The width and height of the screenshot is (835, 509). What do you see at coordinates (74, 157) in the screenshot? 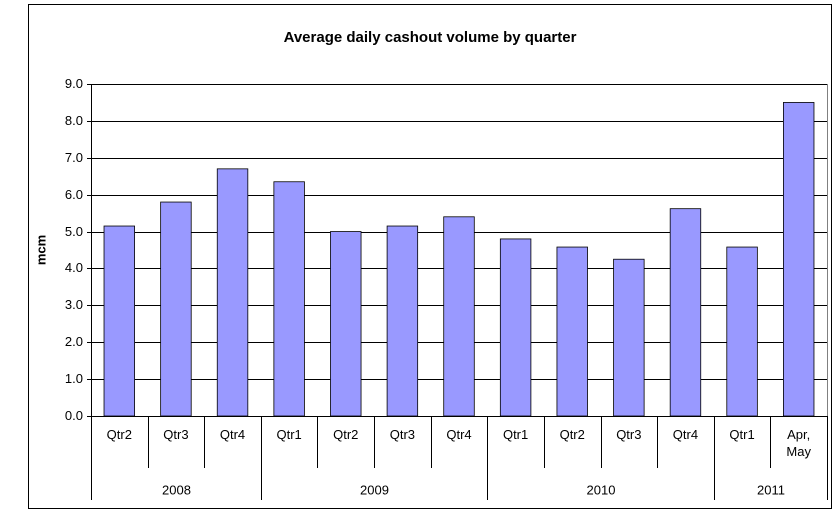
I see `y-tick-label: 7.0` at bounding box center [74, 157].